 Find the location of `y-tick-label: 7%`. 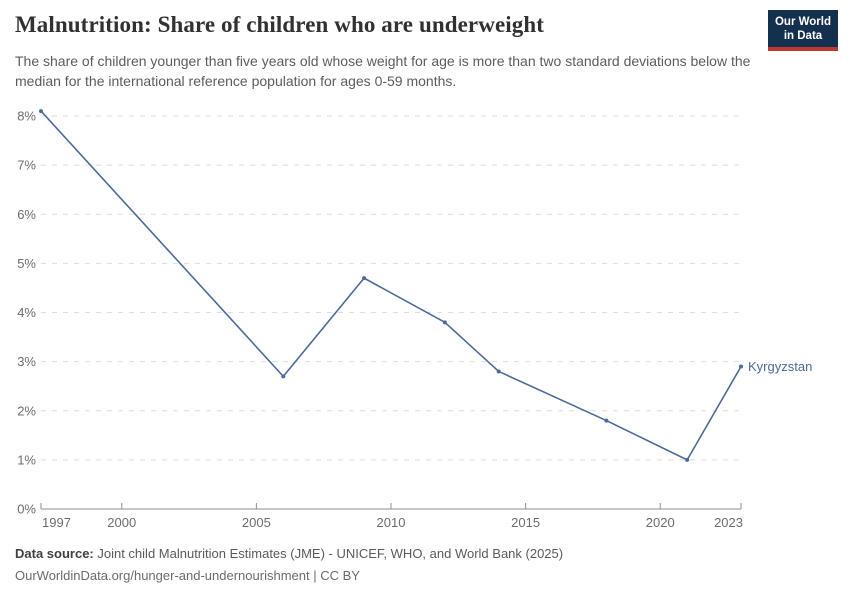

y-tick-label: 7% is located at coordinates (26, 165).